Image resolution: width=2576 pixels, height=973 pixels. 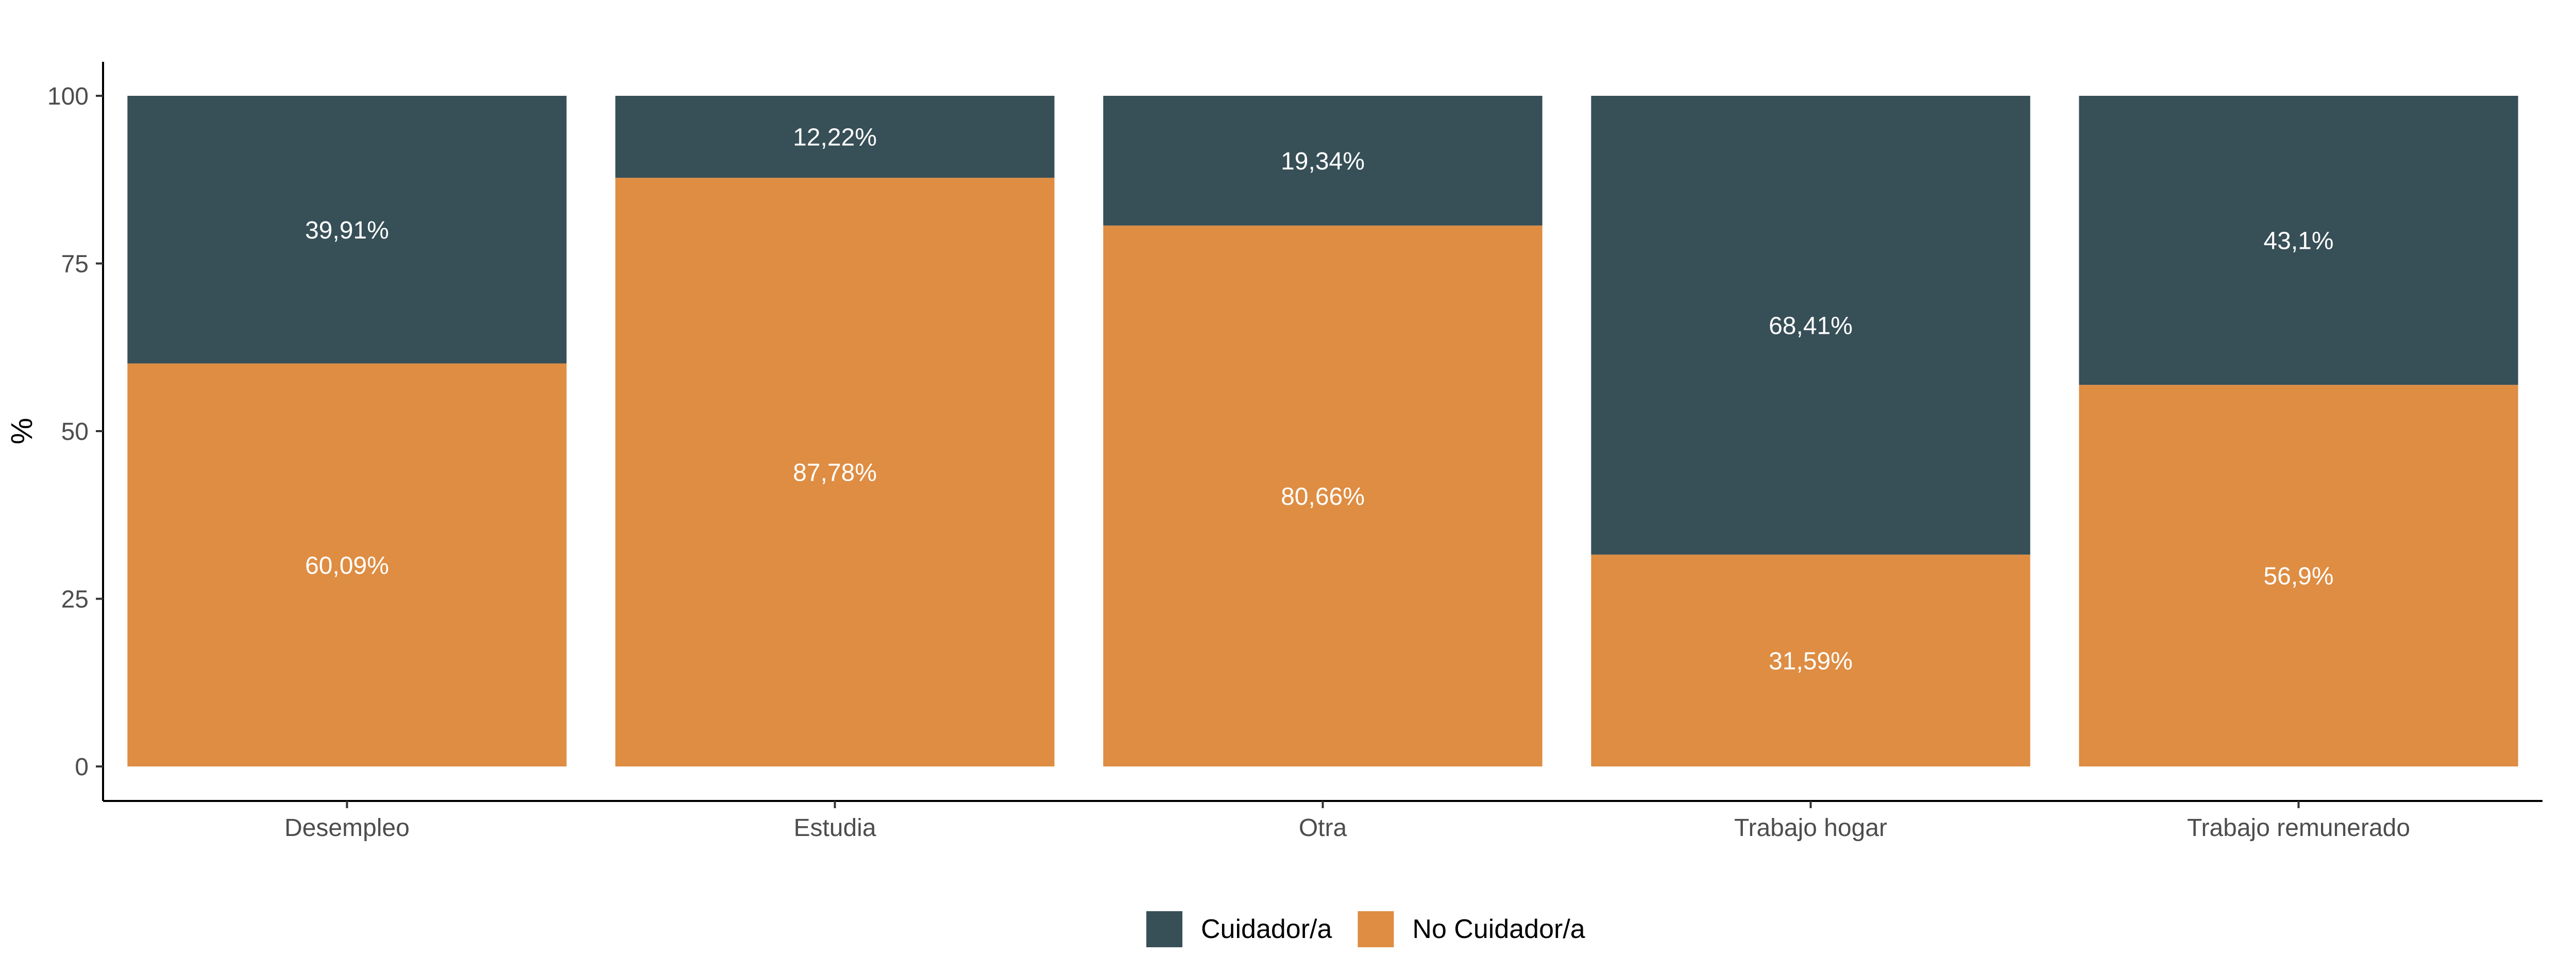 I want to click on bar-value-label: 31,59%, so click(x=1811, y=661).